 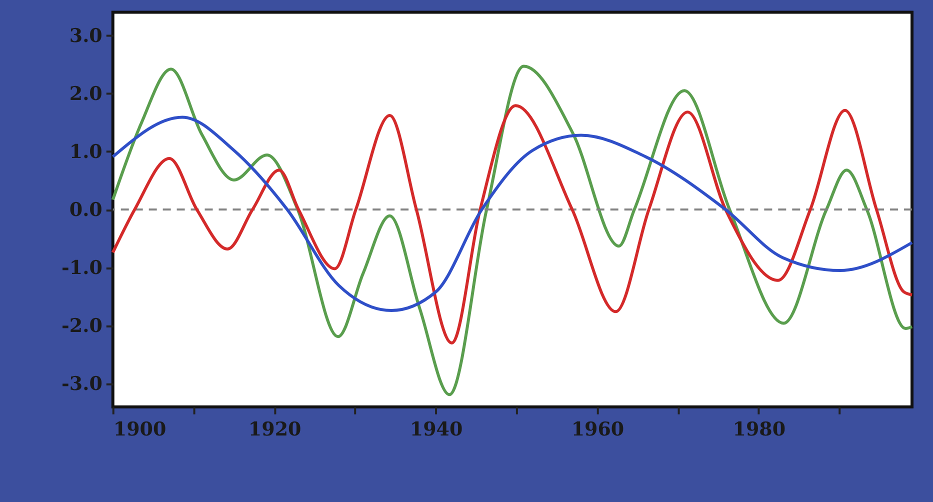 I want to click on y-tick-label: 1.0, so click(x=85, y=152).